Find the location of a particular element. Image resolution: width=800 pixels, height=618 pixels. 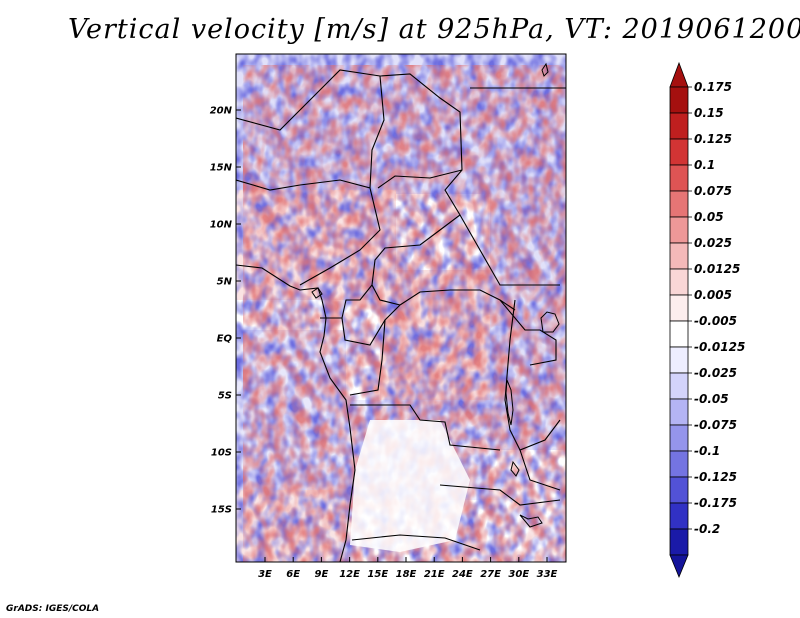

colorbar-bottom-arrow is located at coordinates (679, 566).